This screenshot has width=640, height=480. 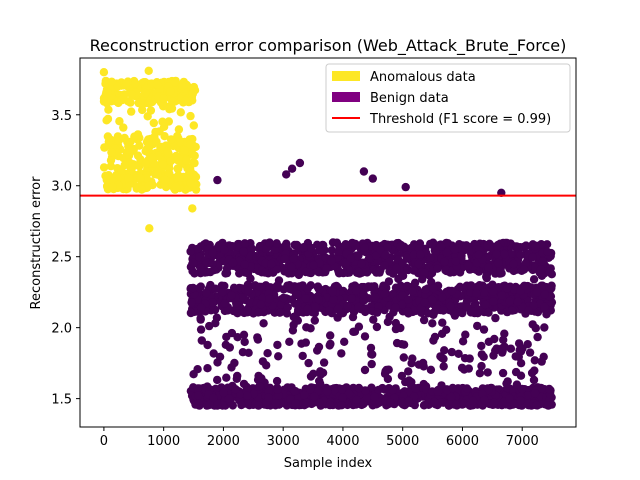 What do you see at coordinates (402, 441) in the screenshot?
I see `x-tick-label: 5000` at bounding box center [402, 441].